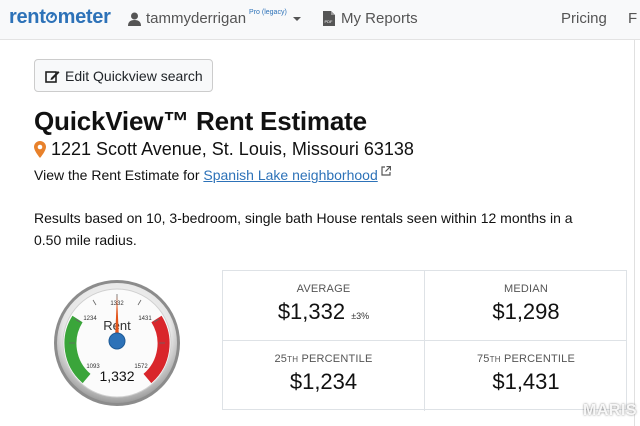 The image size is (640, 426). Describe the element at coordinates (311, 311) in the screenshot. I see `average-amount: $1,332` at that location.